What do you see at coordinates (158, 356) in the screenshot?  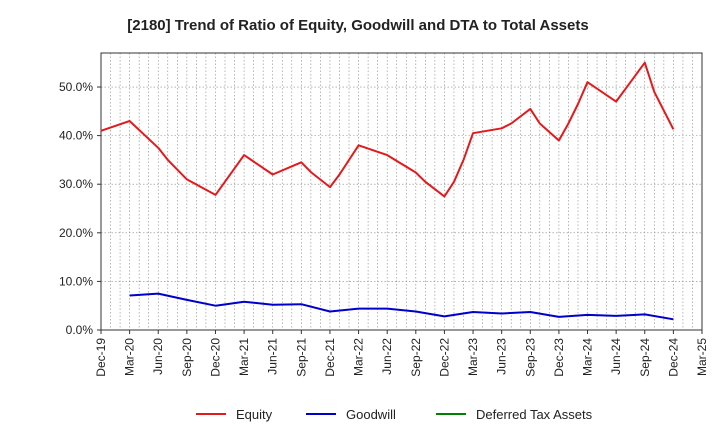 I see `x-tick-label: Jun-20` at bounding box center [158, 356].